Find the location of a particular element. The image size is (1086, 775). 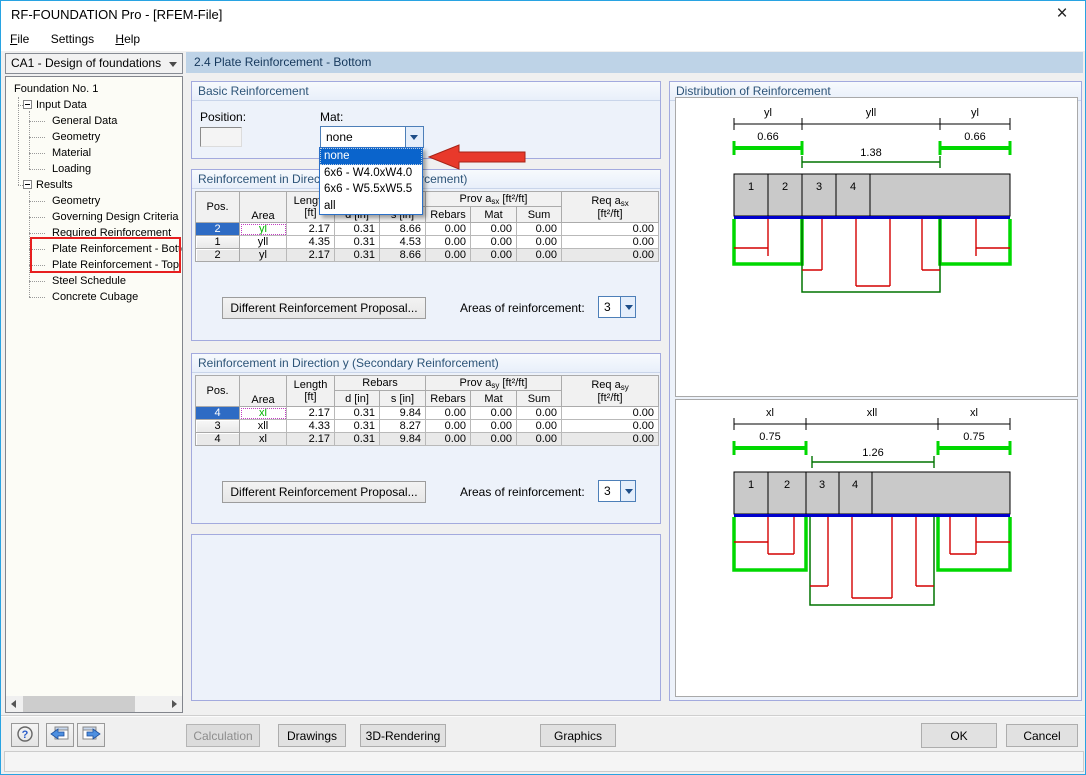

scroll-left-icon is located at coordinates (14, 704).